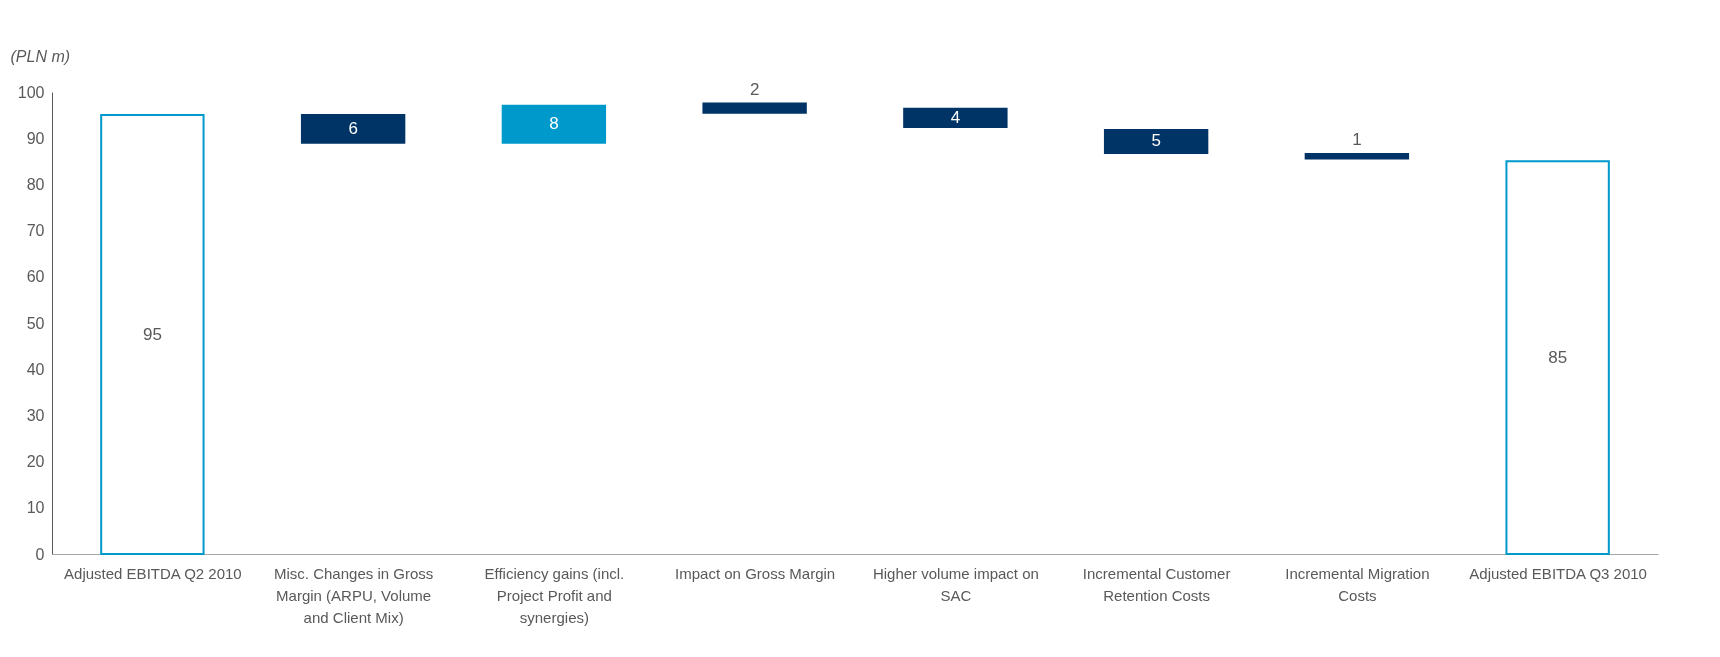  I want to click on y-tick-label: 20, so click(35, 462).